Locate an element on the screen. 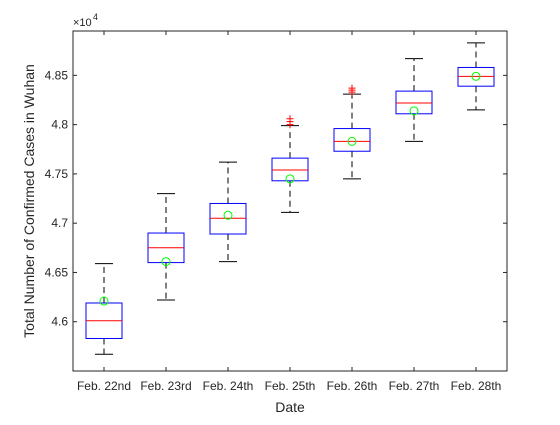  x-tick-label: Feb. 24th is located at coordinates (228, 386).